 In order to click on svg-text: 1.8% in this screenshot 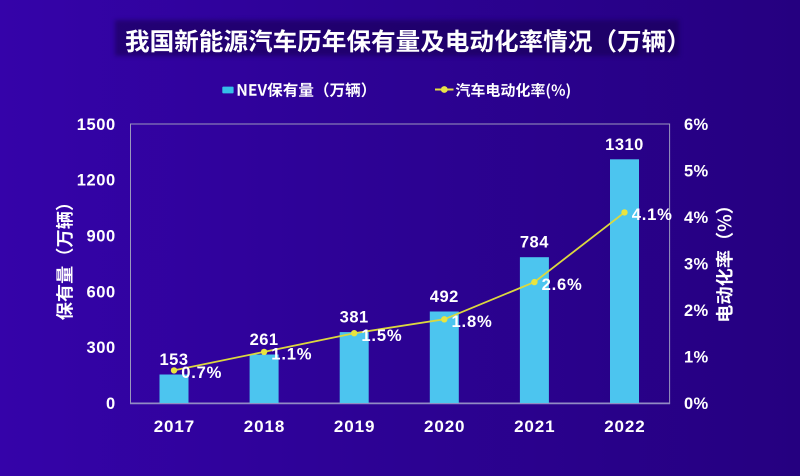, I will do `click(472, 321)`.